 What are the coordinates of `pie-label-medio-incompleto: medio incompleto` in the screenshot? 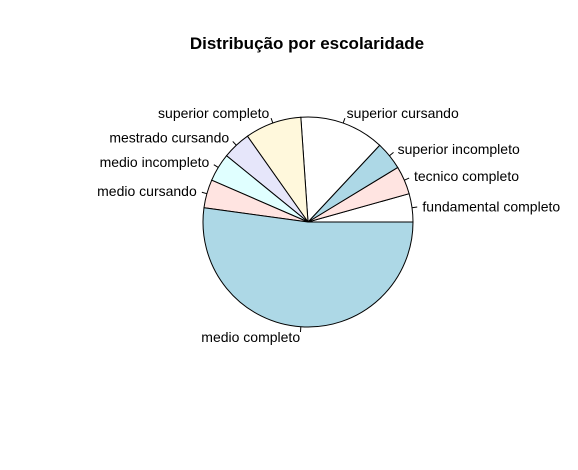 It's located at (155, 162).